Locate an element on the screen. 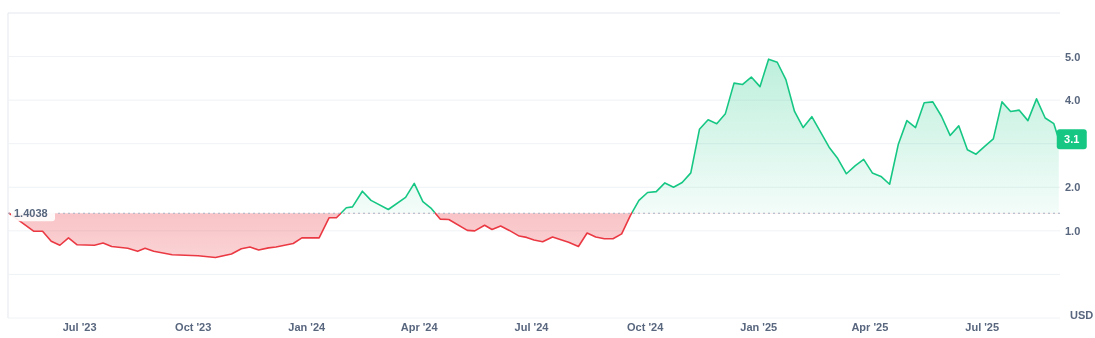  x-tick-label: Apr '24 is located at coordinates (419, 327).